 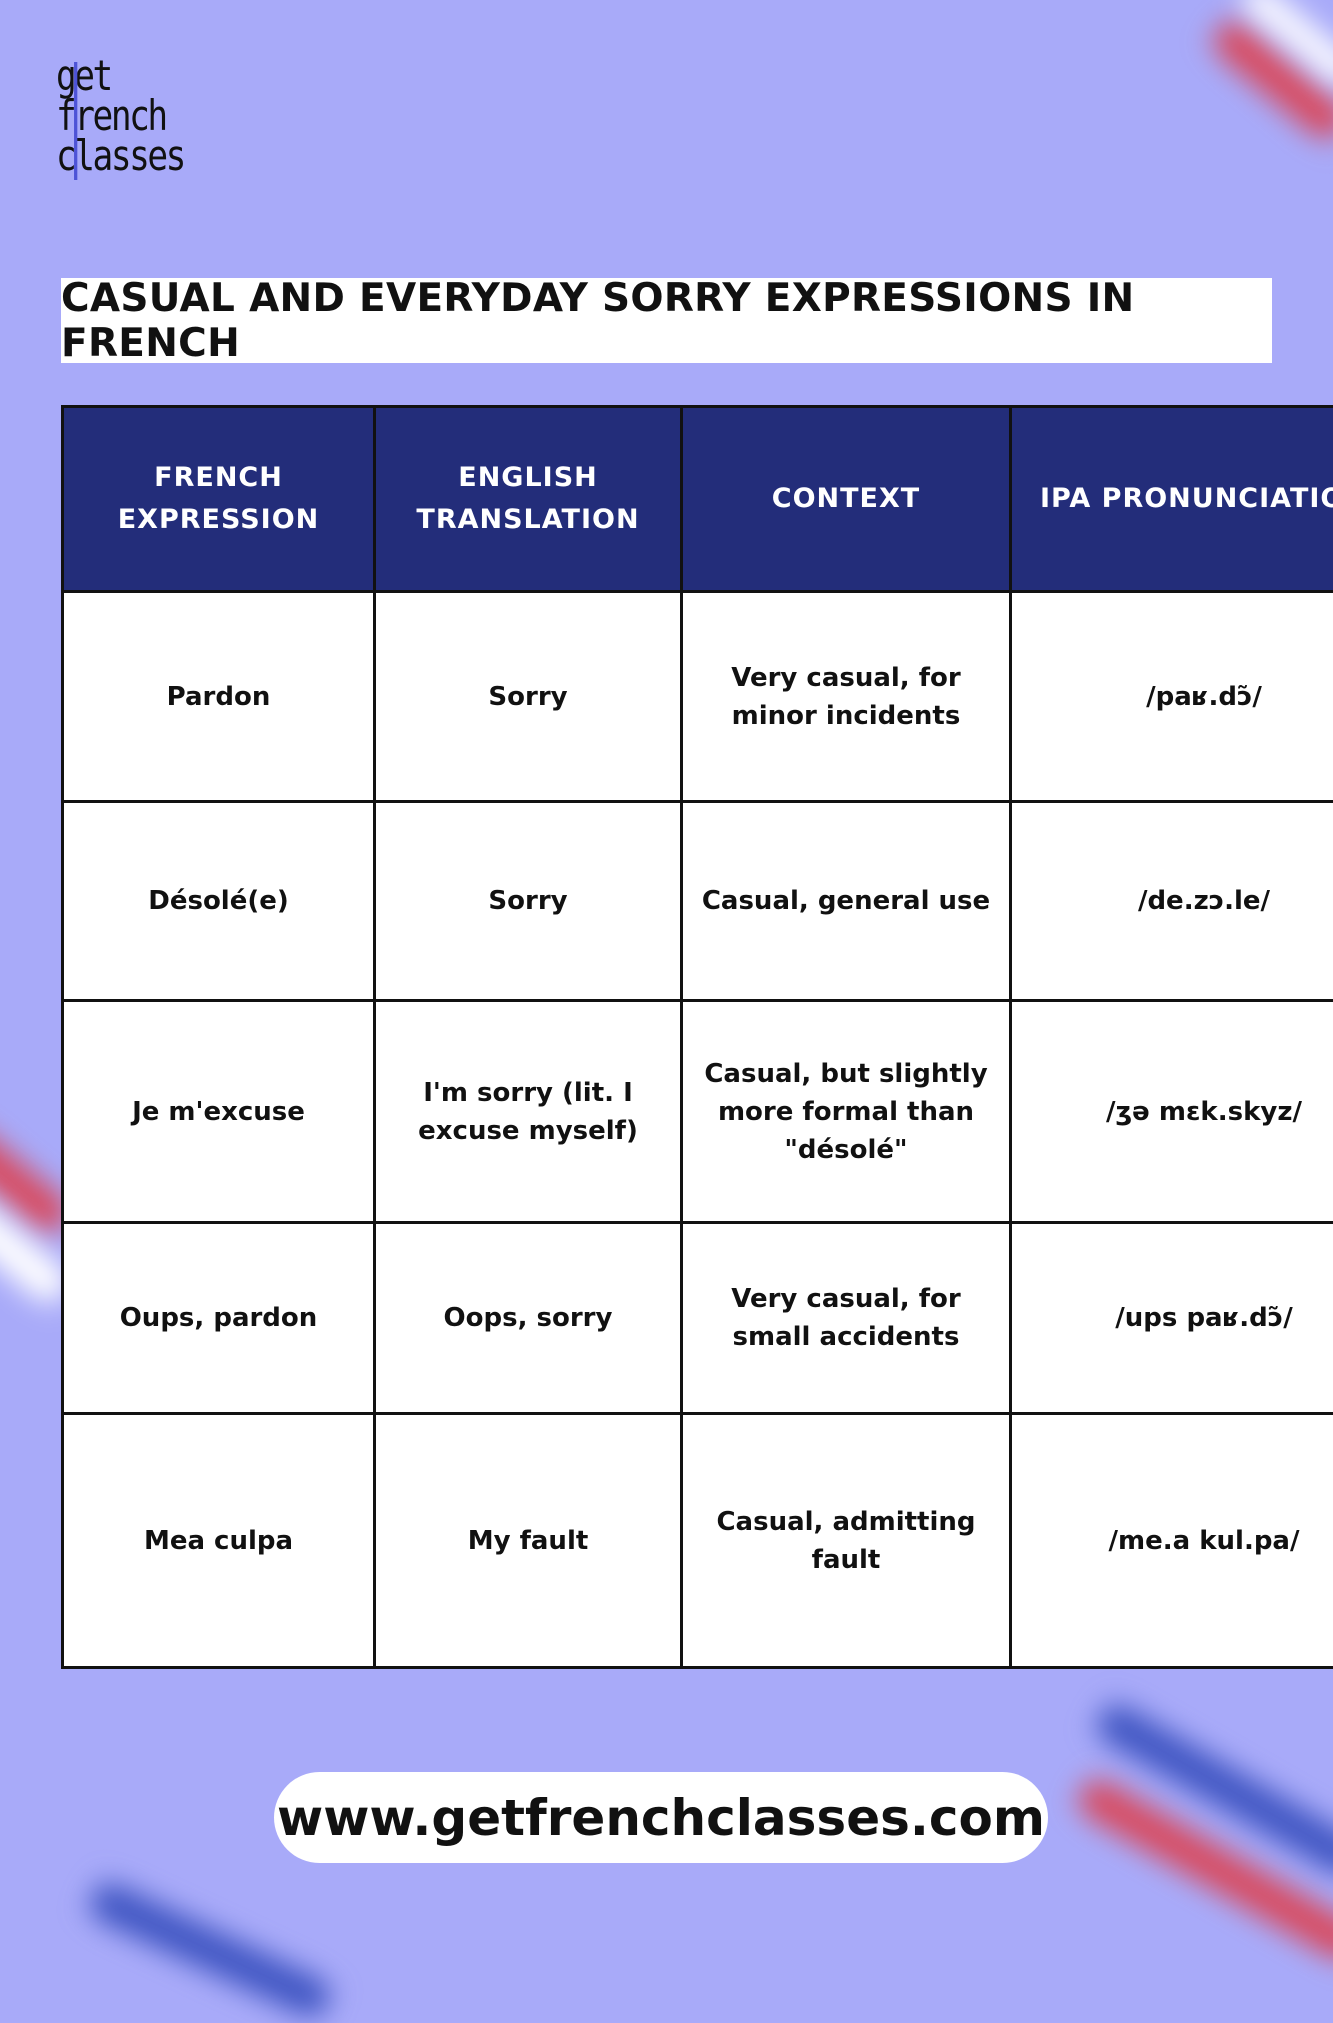 What do you see at coordinates (846, 1541) in the screenshot?
I see `table-cell: Casual, admitting fault` at bounding box center [846, 1541].